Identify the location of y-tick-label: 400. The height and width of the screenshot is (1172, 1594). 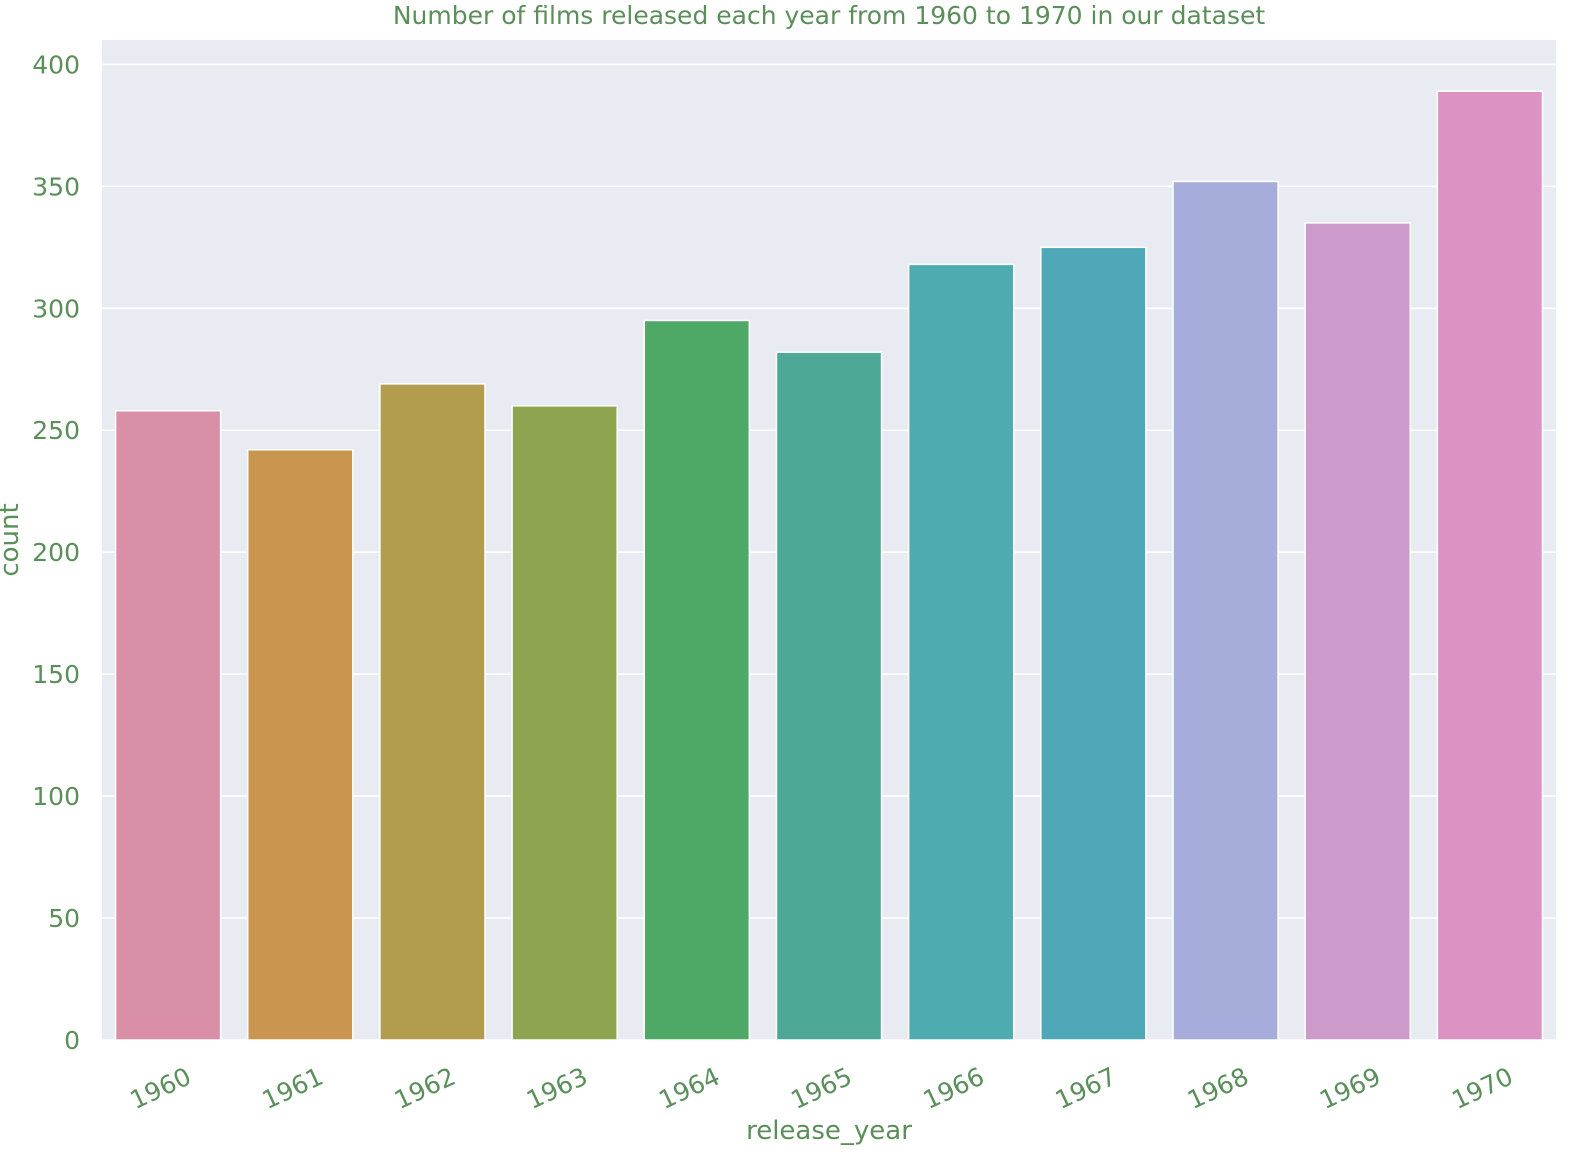
(56, 64).